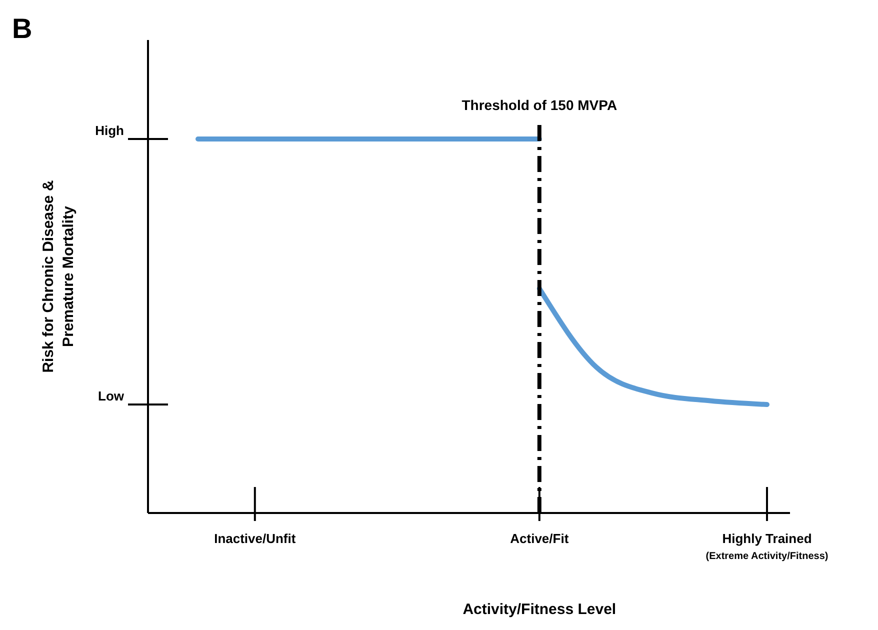 Image resolution: width=878 pixels, height=630 pixels. What do you see at coordinates (255, 538) in the screenshot?
I see `x-tick-label: Inactive/Unfit` at bounding box center [255, 538].